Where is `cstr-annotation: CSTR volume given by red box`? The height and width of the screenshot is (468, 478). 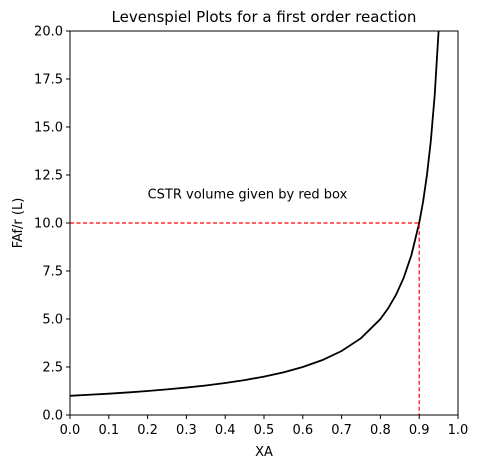
cstr-annotation: CSTR volume given by red box is located at coordinates (248, 195).